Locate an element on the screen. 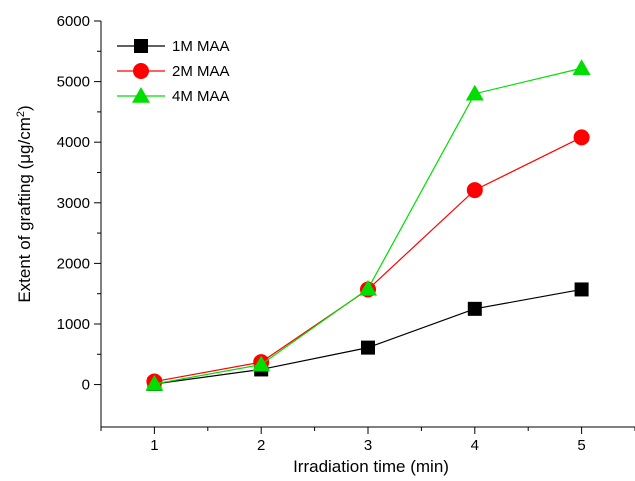 The height and width of the screenshot is (481, 635). x-tick-label: 4 is located at coordinates (475, 445).